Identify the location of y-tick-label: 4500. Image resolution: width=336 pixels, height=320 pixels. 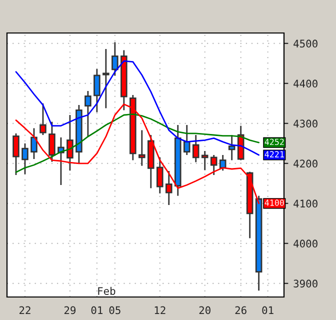
(306, 44).